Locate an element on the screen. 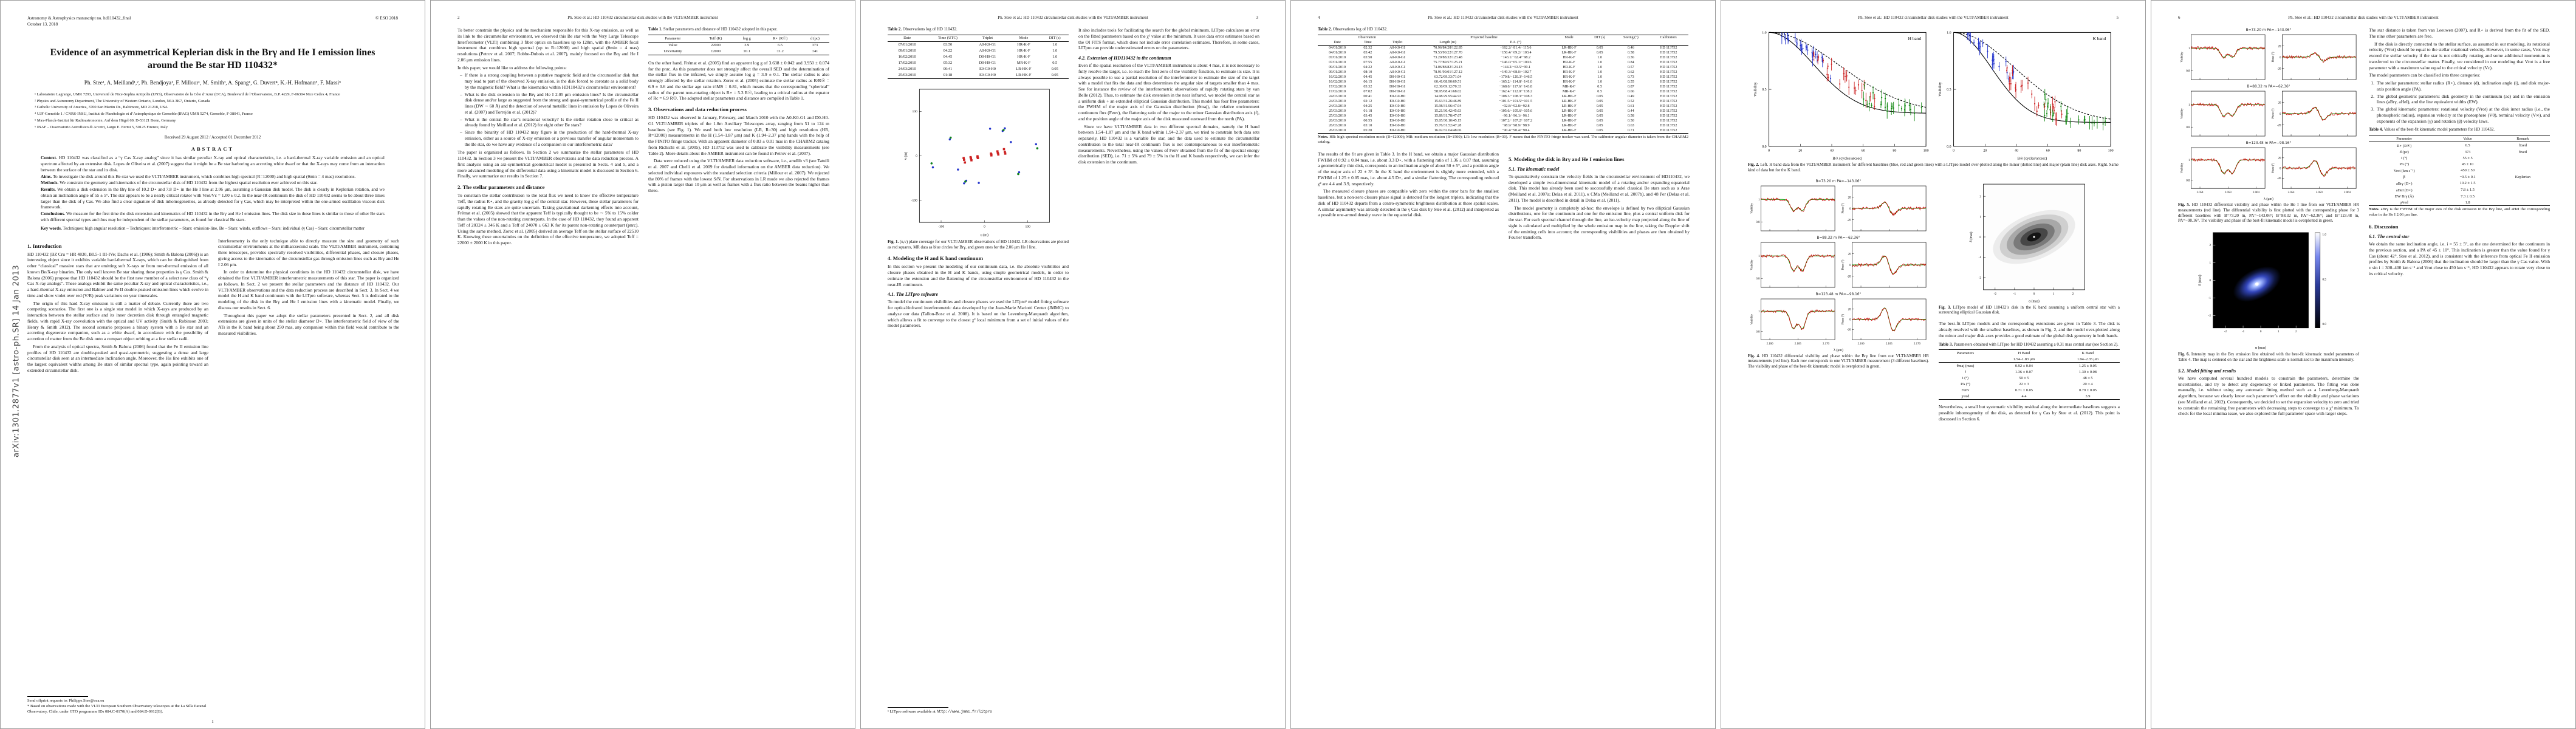 This screenshot has width=2576, height=729. diff-panels: 0.8 1 Visibility -20 0 20 Phase (°) is located at coordinates (1839, 208).